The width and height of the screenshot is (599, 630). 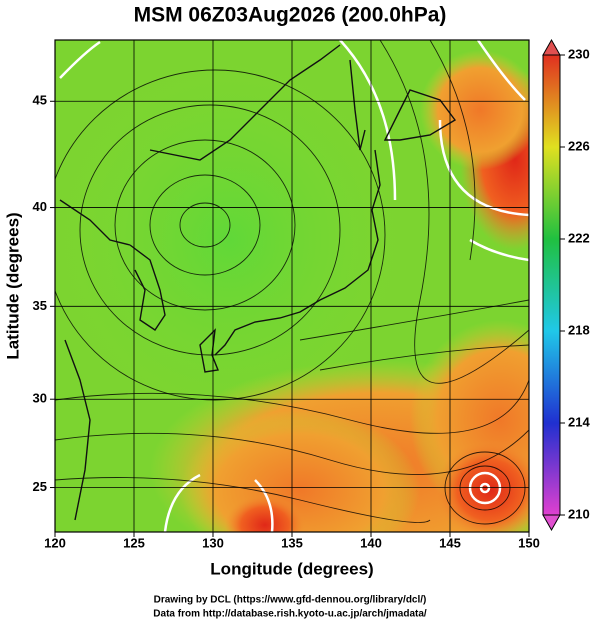 I want to click on x-tick-label: 145, so click(x=450, y=542).